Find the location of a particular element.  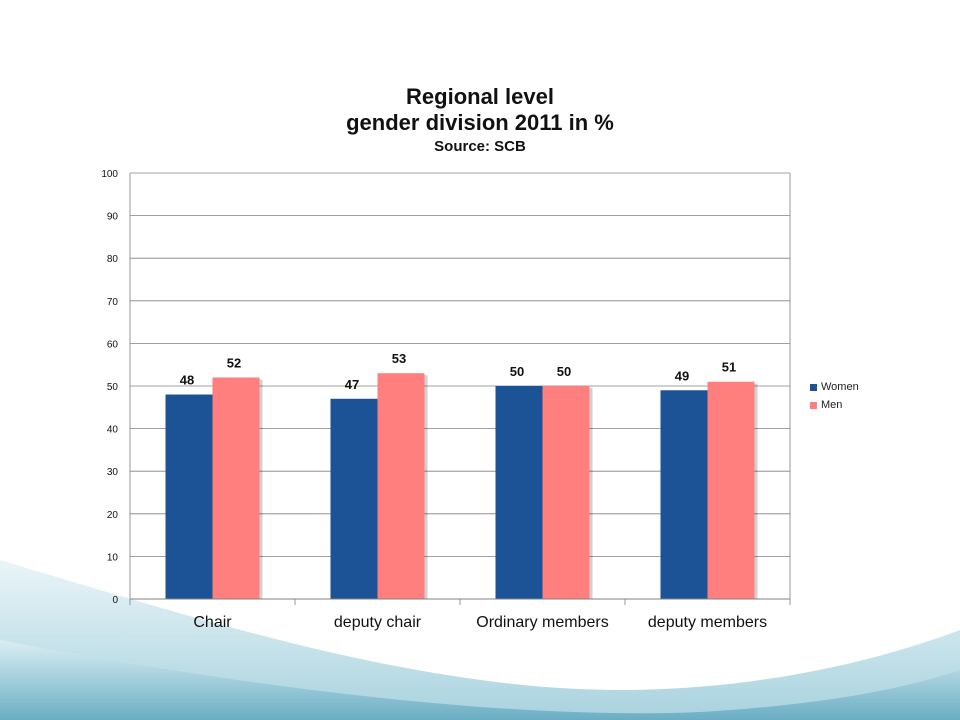

chart-subtitle-source: Source: SCB is located at coordinates (480, 146).